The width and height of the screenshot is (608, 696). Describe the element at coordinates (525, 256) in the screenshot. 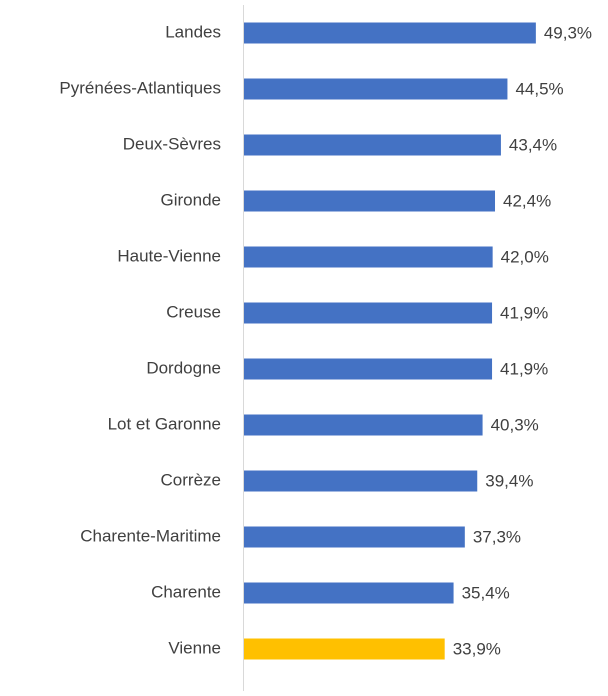

I see `value-label: 42,0%` at that location.